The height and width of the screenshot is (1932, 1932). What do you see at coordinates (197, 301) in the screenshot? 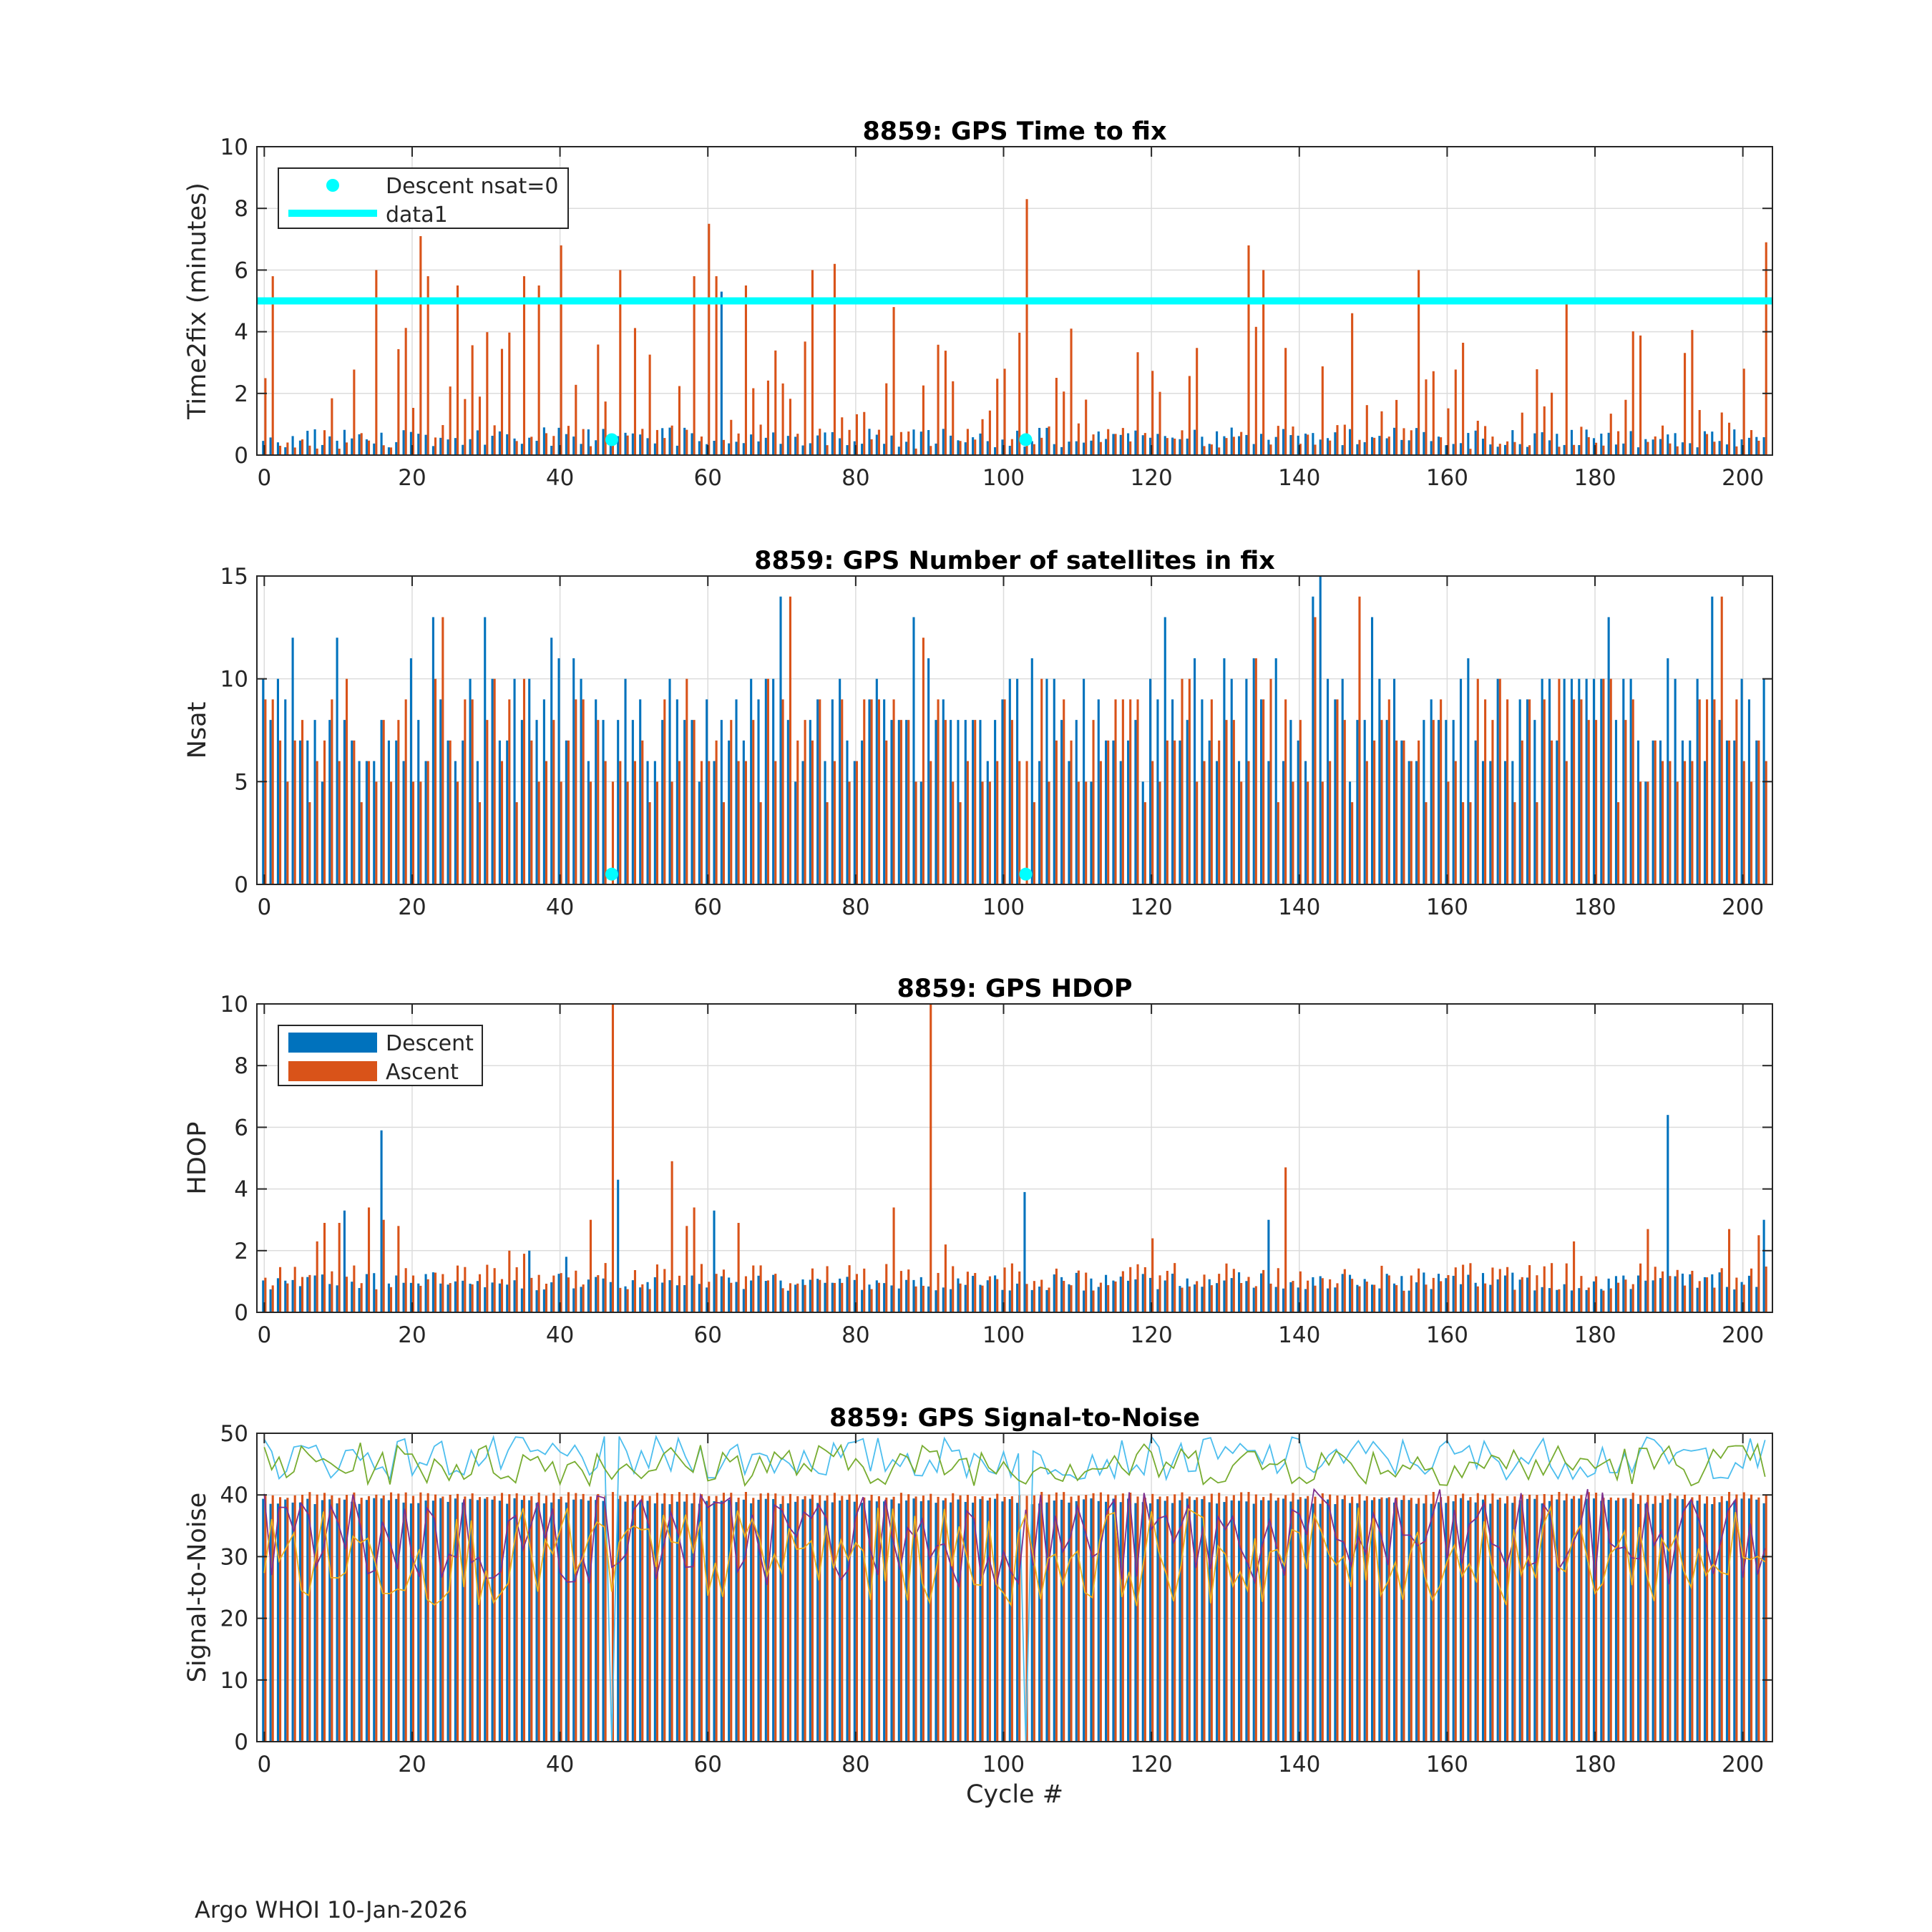
I see `y-axis-label: Time2fix (minutes)` at bounding box center [197, 301].